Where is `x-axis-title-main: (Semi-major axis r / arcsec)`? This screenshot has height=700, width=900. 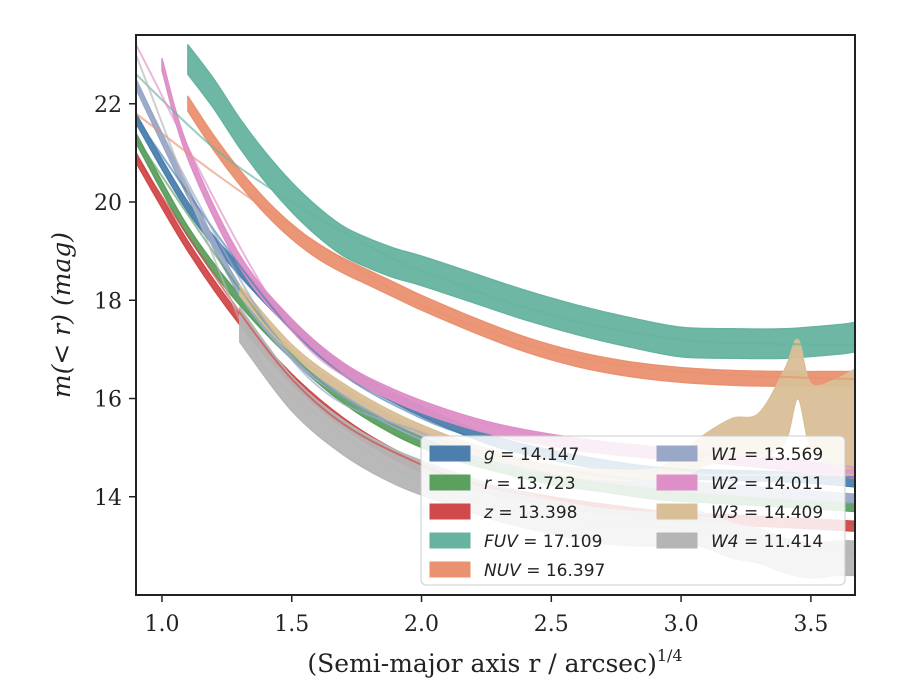
x-axis-title-main: (Semi-major axis r / arcsec) is located at coordinates (481, 663).